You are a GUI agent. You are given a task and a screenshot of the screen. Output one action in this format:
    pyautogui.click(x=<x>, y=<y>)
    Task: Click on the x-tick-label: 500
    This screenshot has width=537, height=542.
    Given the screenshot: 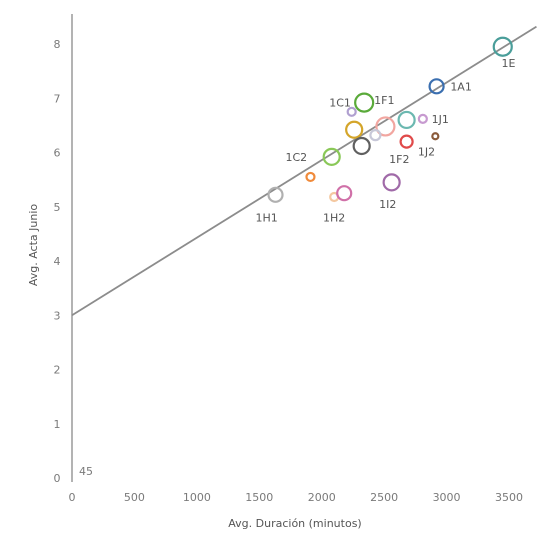 What is the action you would take?
    pyautogui.click(x=134, y=497)
    